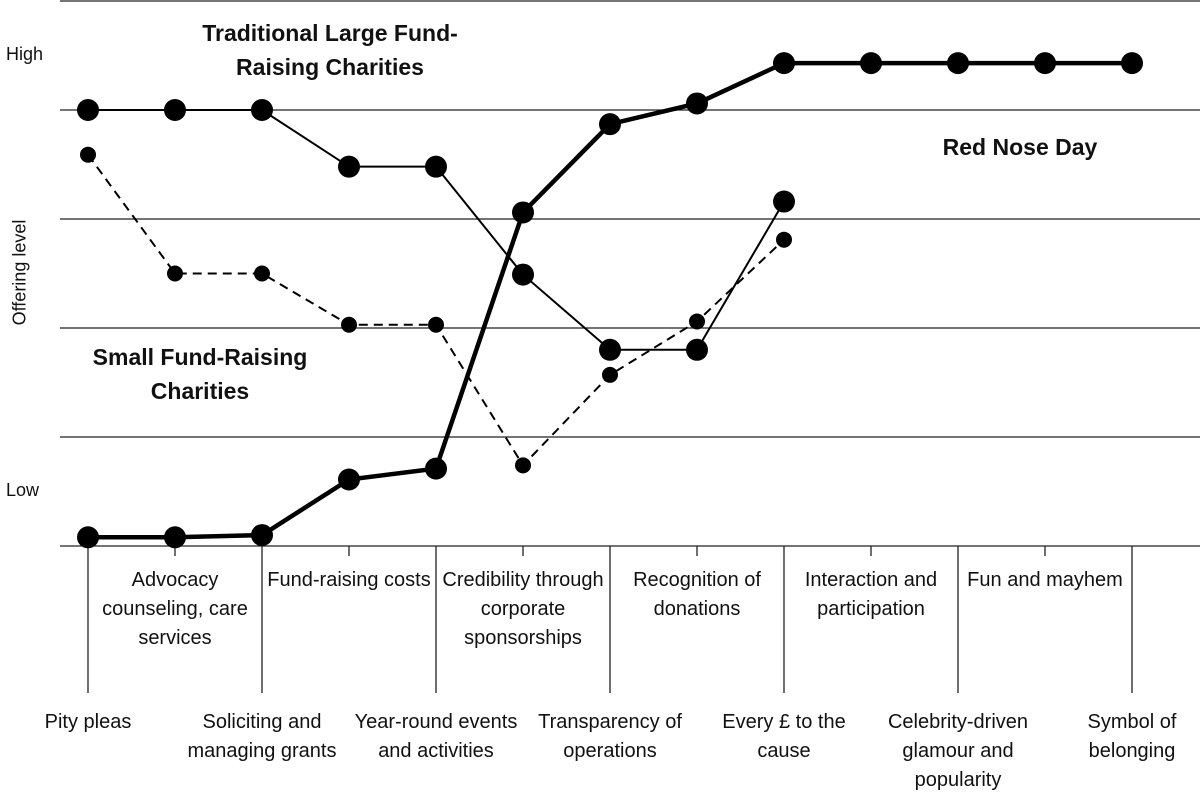  Describe the element at coordinates (25, 53) in the screenshot. I see `y-tick-label: High` at that location.